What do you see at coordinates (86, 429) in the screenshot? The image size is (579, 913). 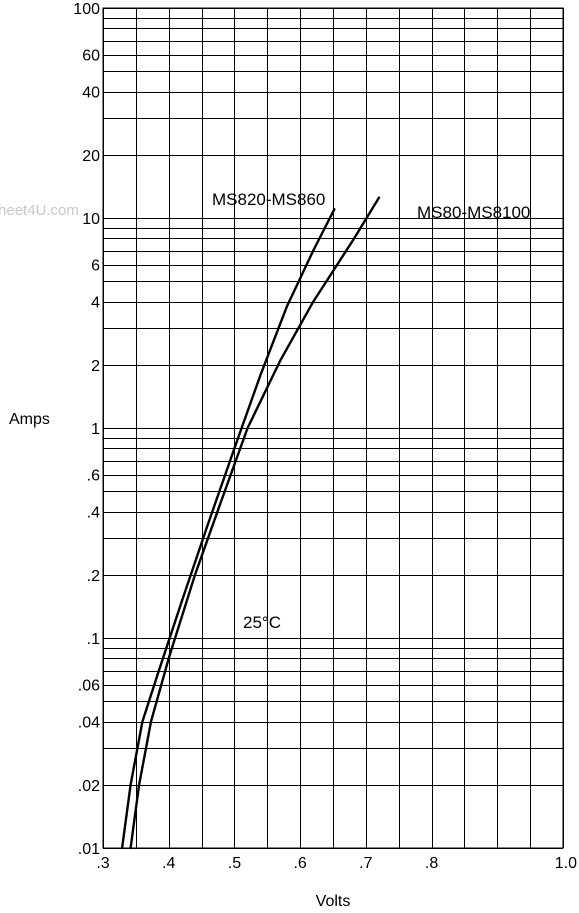 I see `y-axis-tick-labels: .01 .02 .04 .06 .1 .2 .4 .6 1 2 4 6 10 20 40 60 100` at bounding box center [86, 429].